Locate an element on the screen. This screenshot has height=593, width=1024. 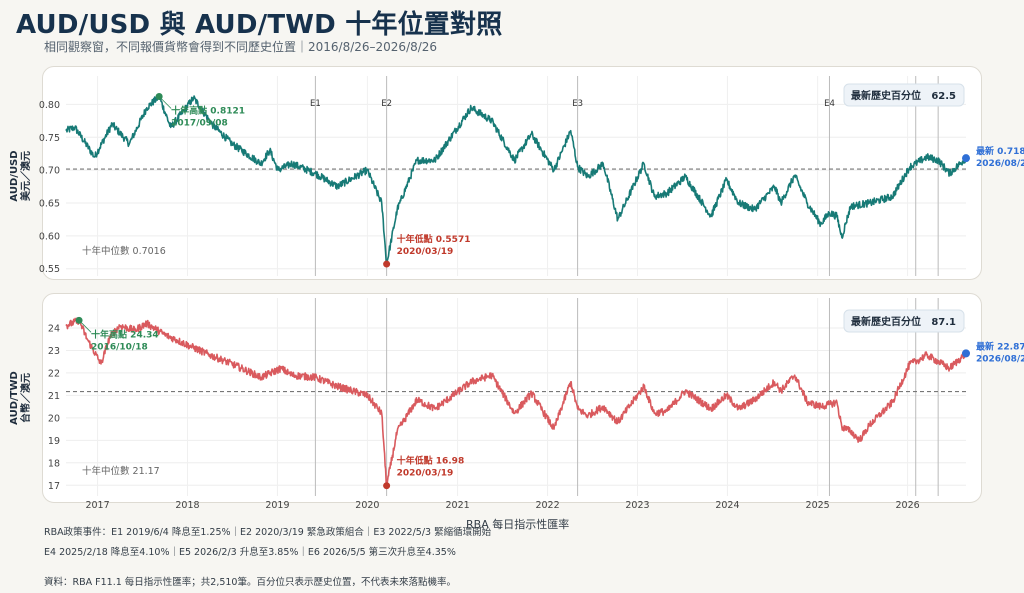
twd-median-label: 十年中位數 21.17 is located at coordinates (121, 471).